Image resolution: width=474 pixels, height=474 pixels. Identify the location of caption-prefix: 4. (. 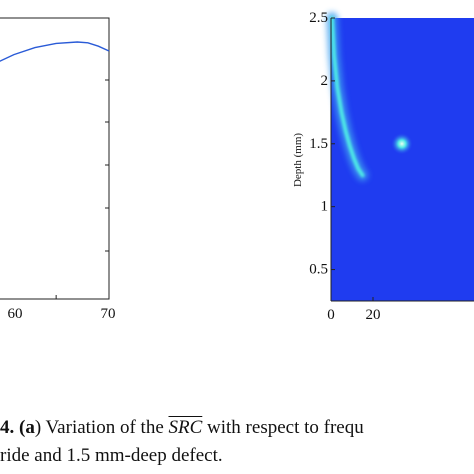
(13, 427).